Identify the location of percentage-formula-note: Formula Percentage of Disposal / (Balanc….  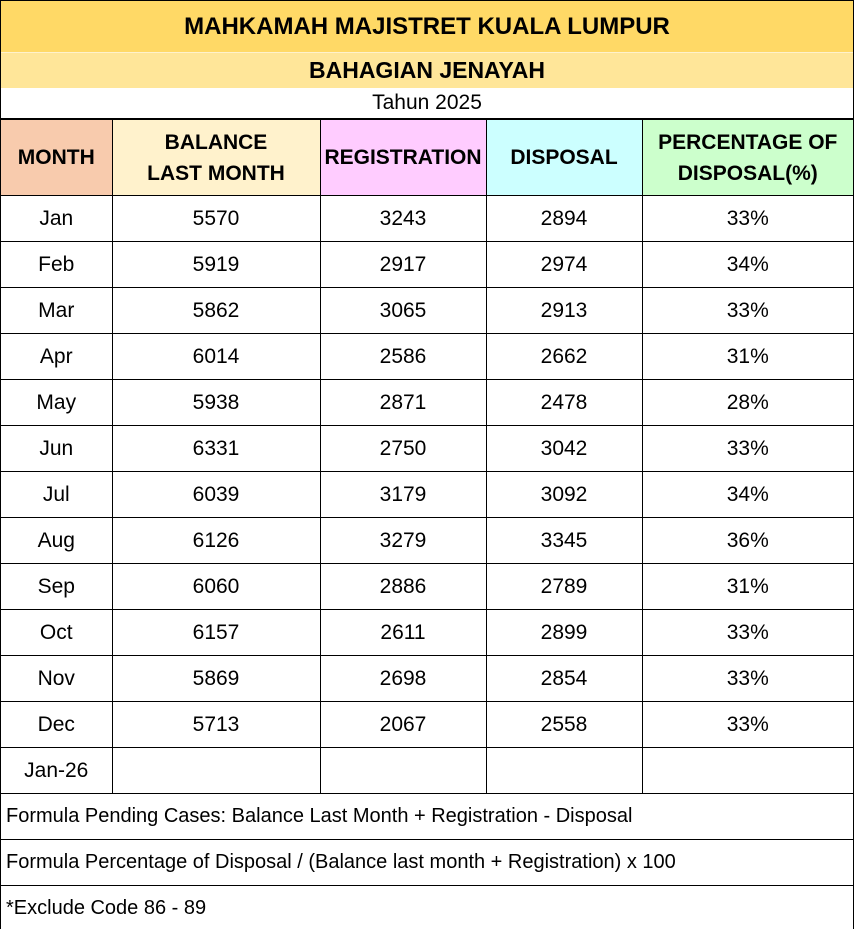
(427, 862).